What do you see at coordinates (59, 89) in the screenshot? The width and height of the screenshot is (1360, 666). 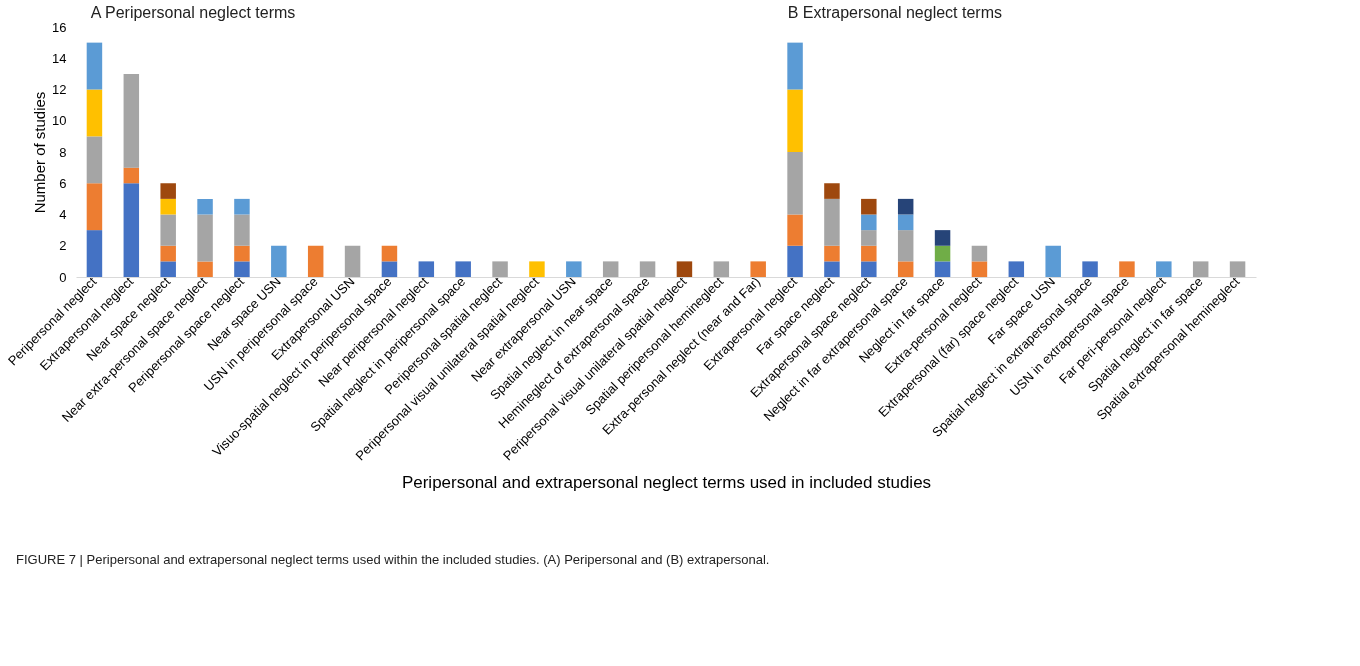 I see `y-tick-label: 12` at bounding box center [59, 89].